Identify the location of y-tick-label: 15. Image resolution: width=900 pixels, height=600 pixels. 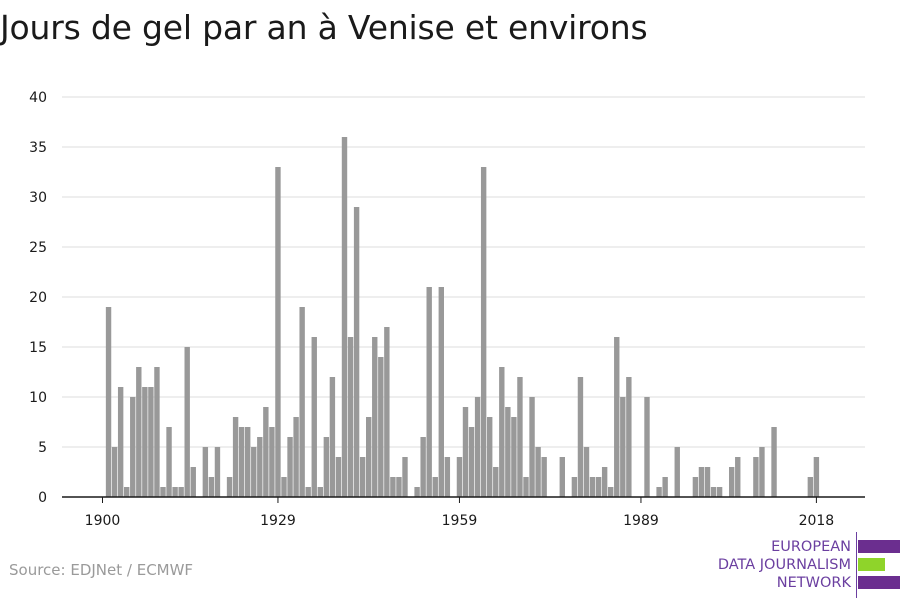
(38, 348).